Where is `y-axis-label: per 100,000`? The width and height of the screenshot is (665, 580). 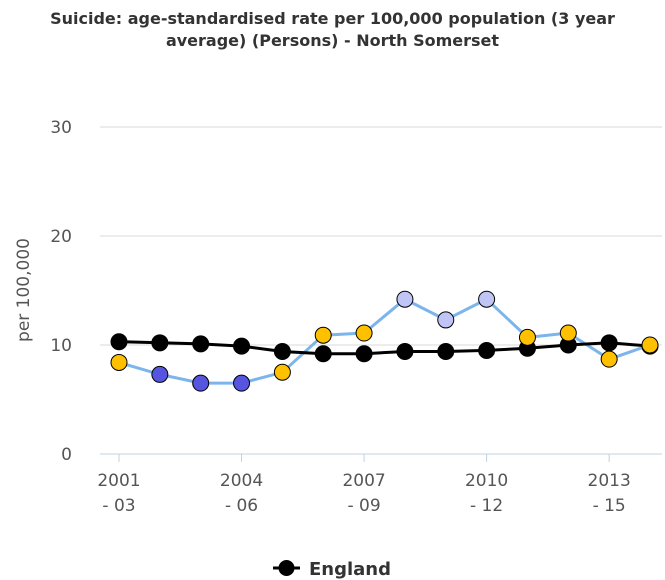
y-axis-label: per 100,000 is located at coordinates (24, 290).